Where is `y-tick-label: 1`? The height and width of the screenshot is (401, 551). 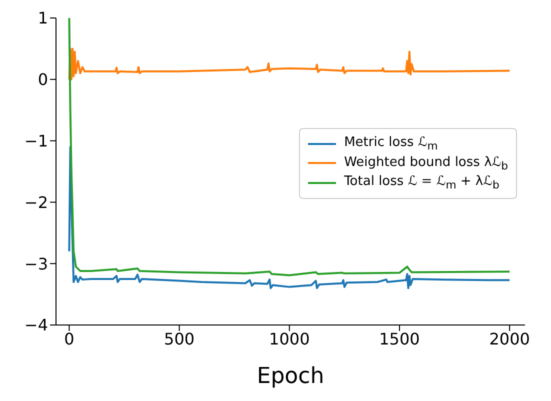
y-tick-label: 1 is located at coordinates (43, 18).